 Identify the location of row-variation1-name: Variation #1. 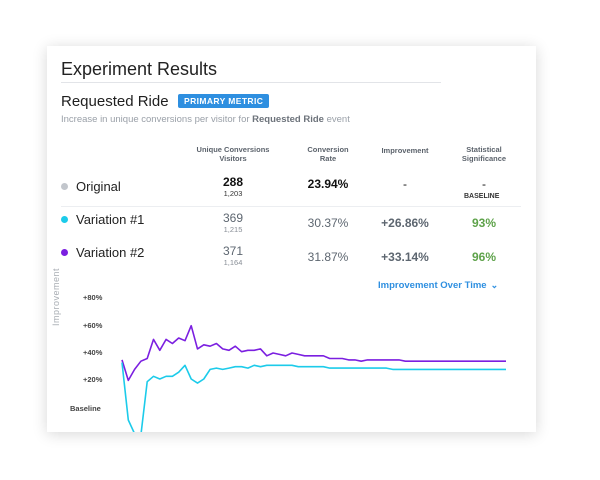
(110, 219).